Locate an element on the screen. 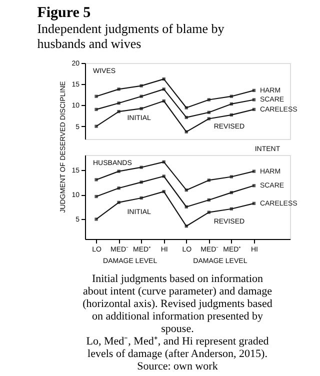  chart-title: Figure 5 is located at coordinates (64, 13).